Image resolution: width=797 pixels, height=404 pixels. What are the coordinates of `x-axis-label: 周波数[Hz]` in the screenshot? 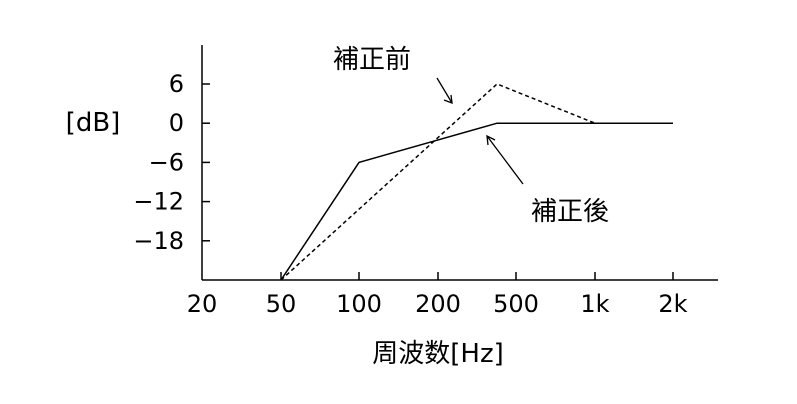 It's located at (438, 354).